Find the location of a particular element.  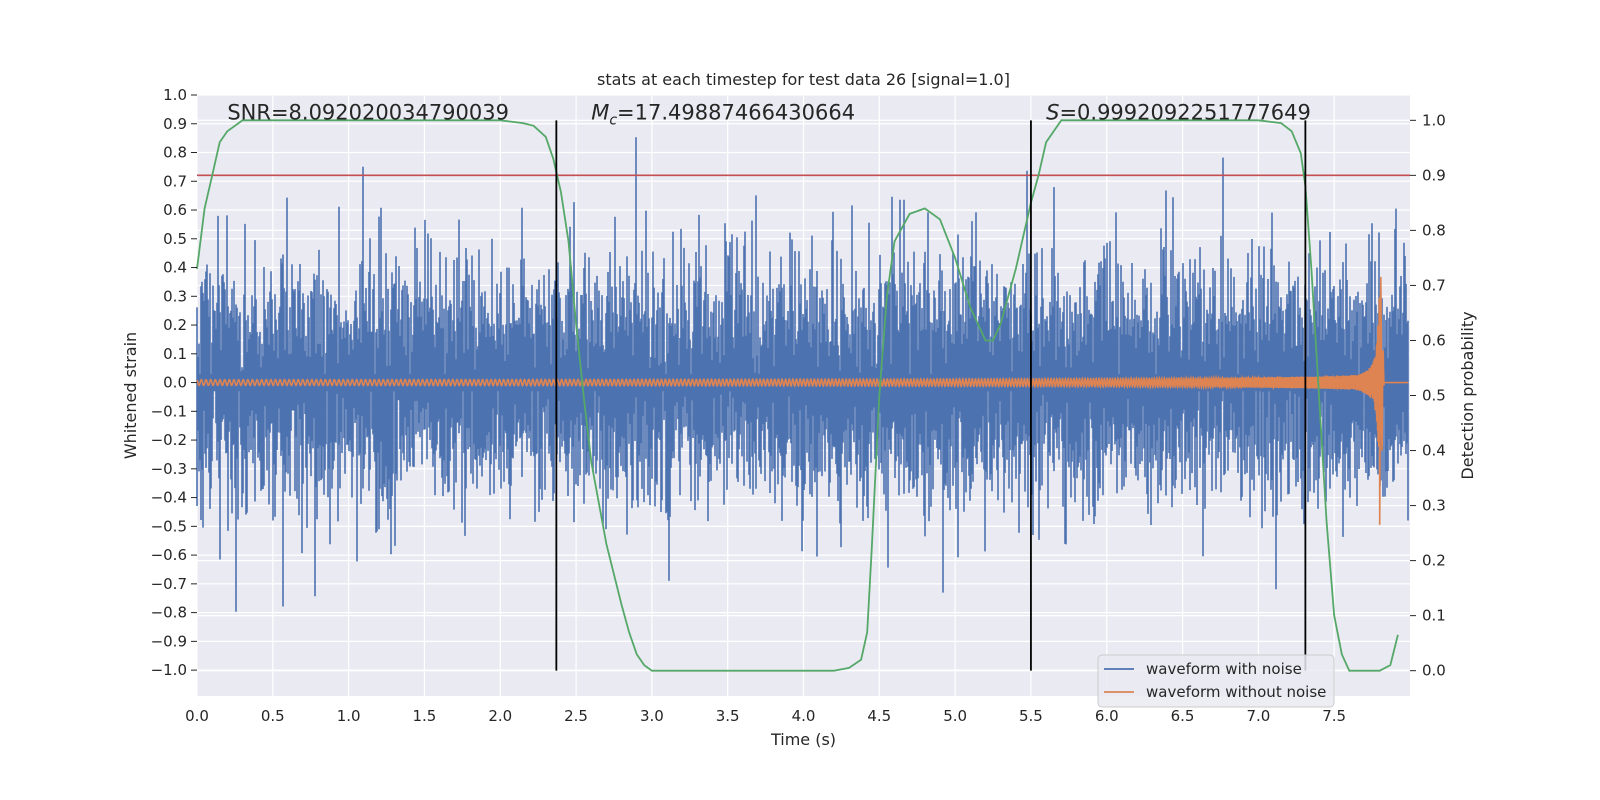

x-tick-label: 7.0 is located at coordinates (1258, 716).